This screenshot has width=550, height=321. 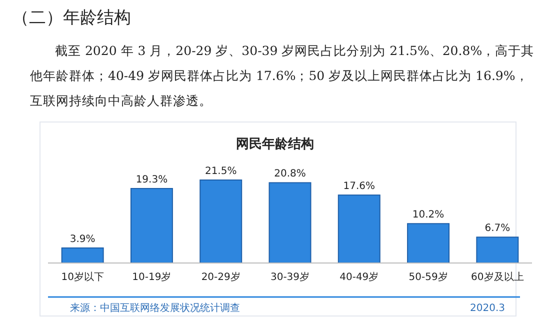 I want to click on data-label: 19.3%, so click(x=152, y=180).